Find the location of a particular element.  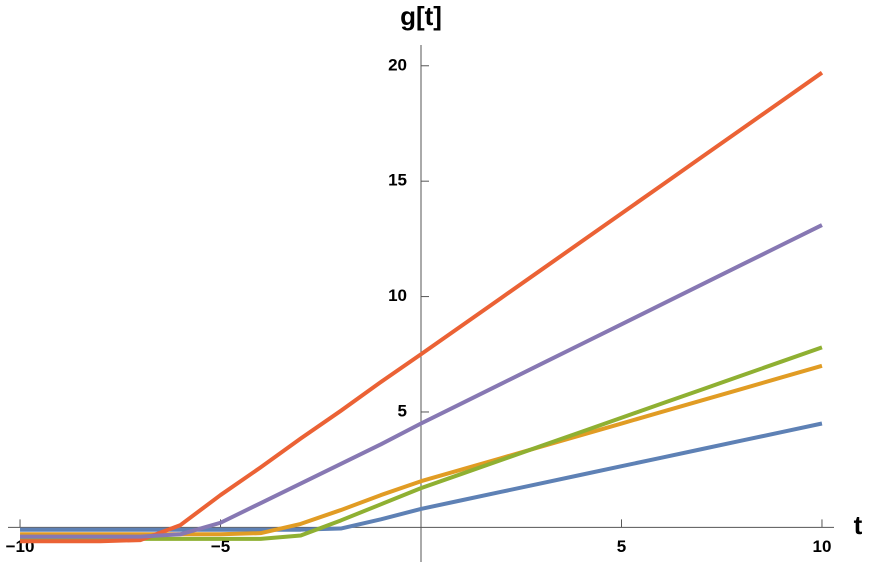

x-axis-title: t is located at coordinates (858, 525).